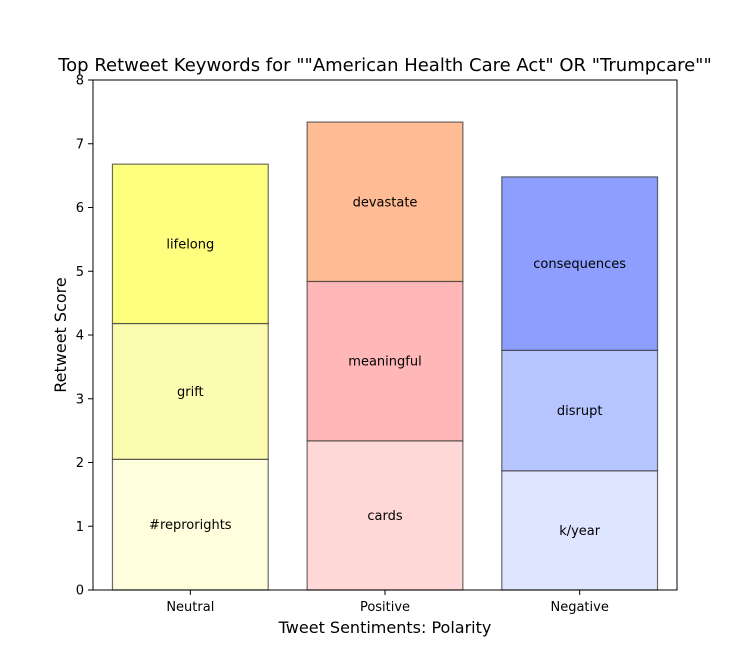 The width and height of the screenshot is (752, 663). I want to click on segment-label: #reprorights, so click(190, 525).